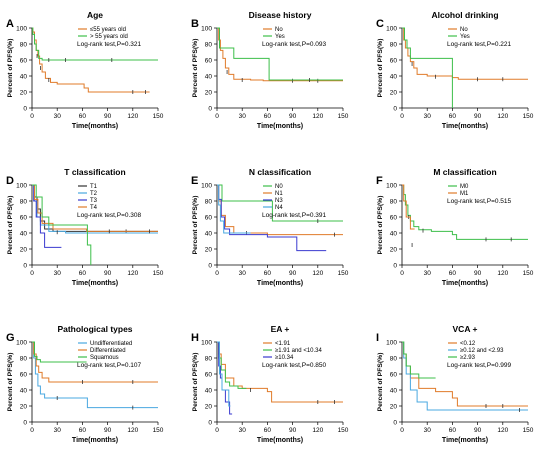  What do you see at coordinates (94, 208) in the screenshot?
I see `legend-label: T4` at bounding box center [94, 208].